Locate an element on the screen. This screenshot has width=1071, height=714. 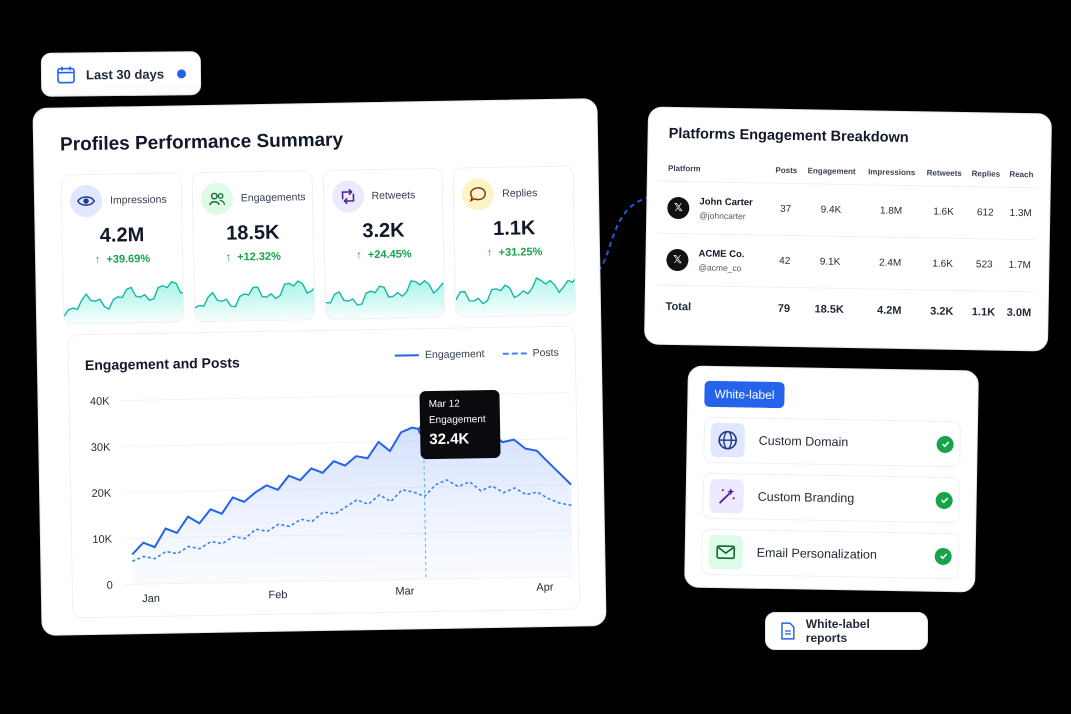
column-header: Posts is located at coordinates (786, 170).